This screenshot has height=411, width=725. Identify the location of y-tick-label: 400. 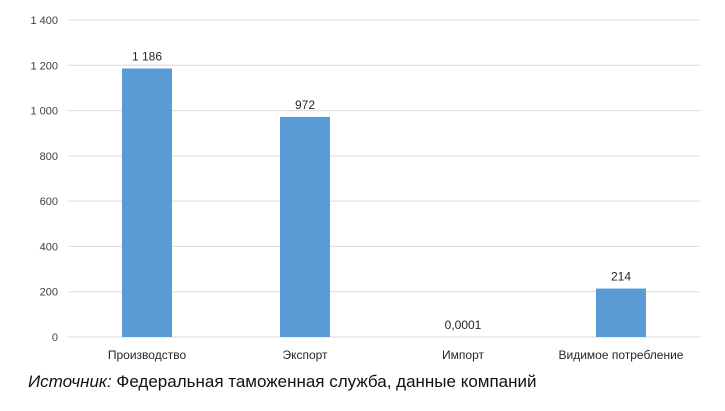
(49, 247).